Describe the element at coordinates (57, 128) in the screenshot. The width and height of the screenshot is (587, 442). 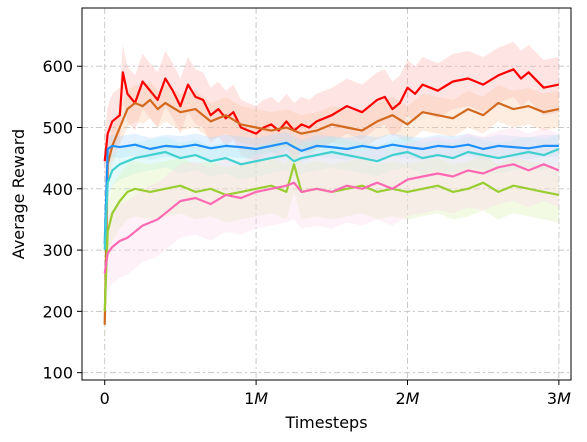
I see `y-tick-label: 500` at that location.